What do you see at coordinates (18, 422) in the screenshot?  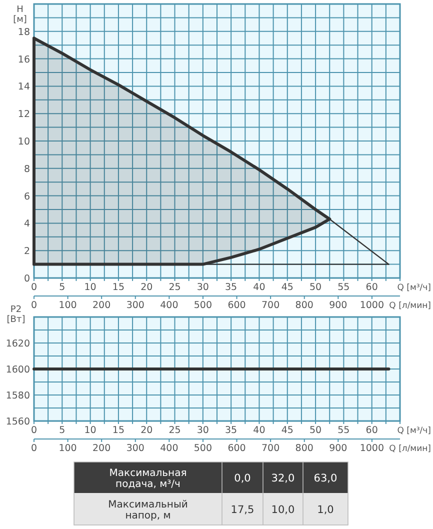 I see `y-tick-label: 1560` at bounding box center [18, 422].